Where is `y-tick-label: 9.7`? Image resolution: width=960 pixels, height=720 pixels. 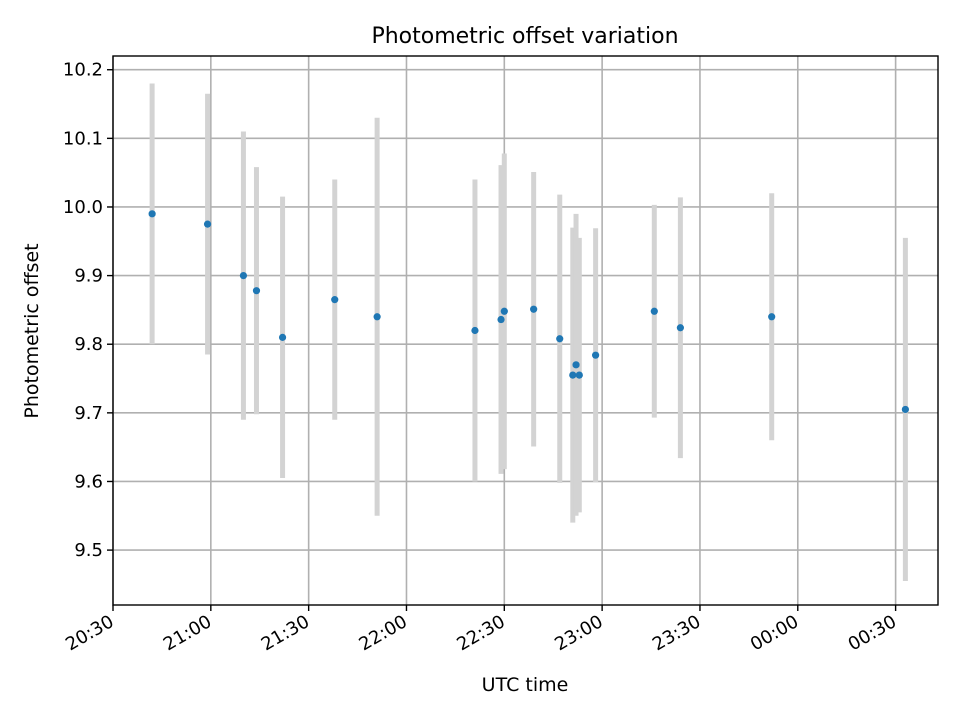 y-tick-label: 9.7 is located at coordinates (88, 413).